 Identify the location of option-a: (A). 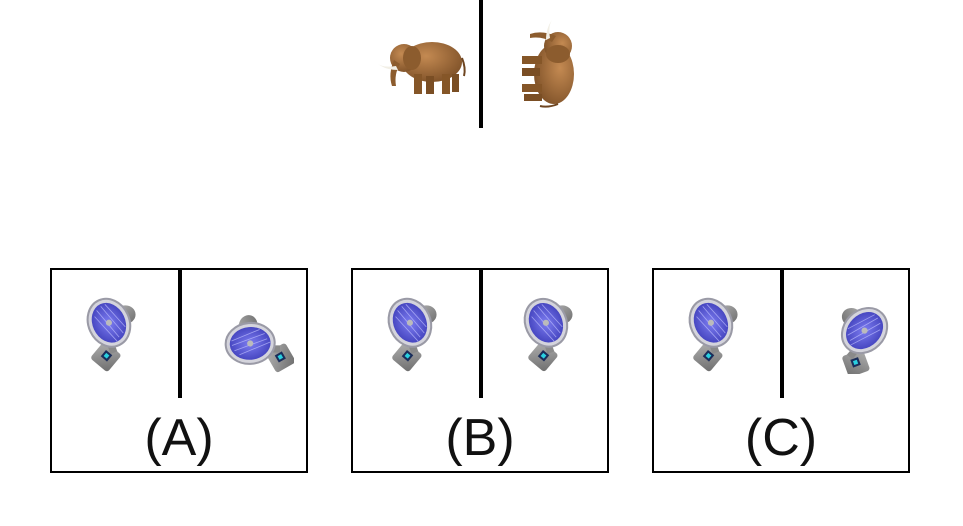
(179, 370).